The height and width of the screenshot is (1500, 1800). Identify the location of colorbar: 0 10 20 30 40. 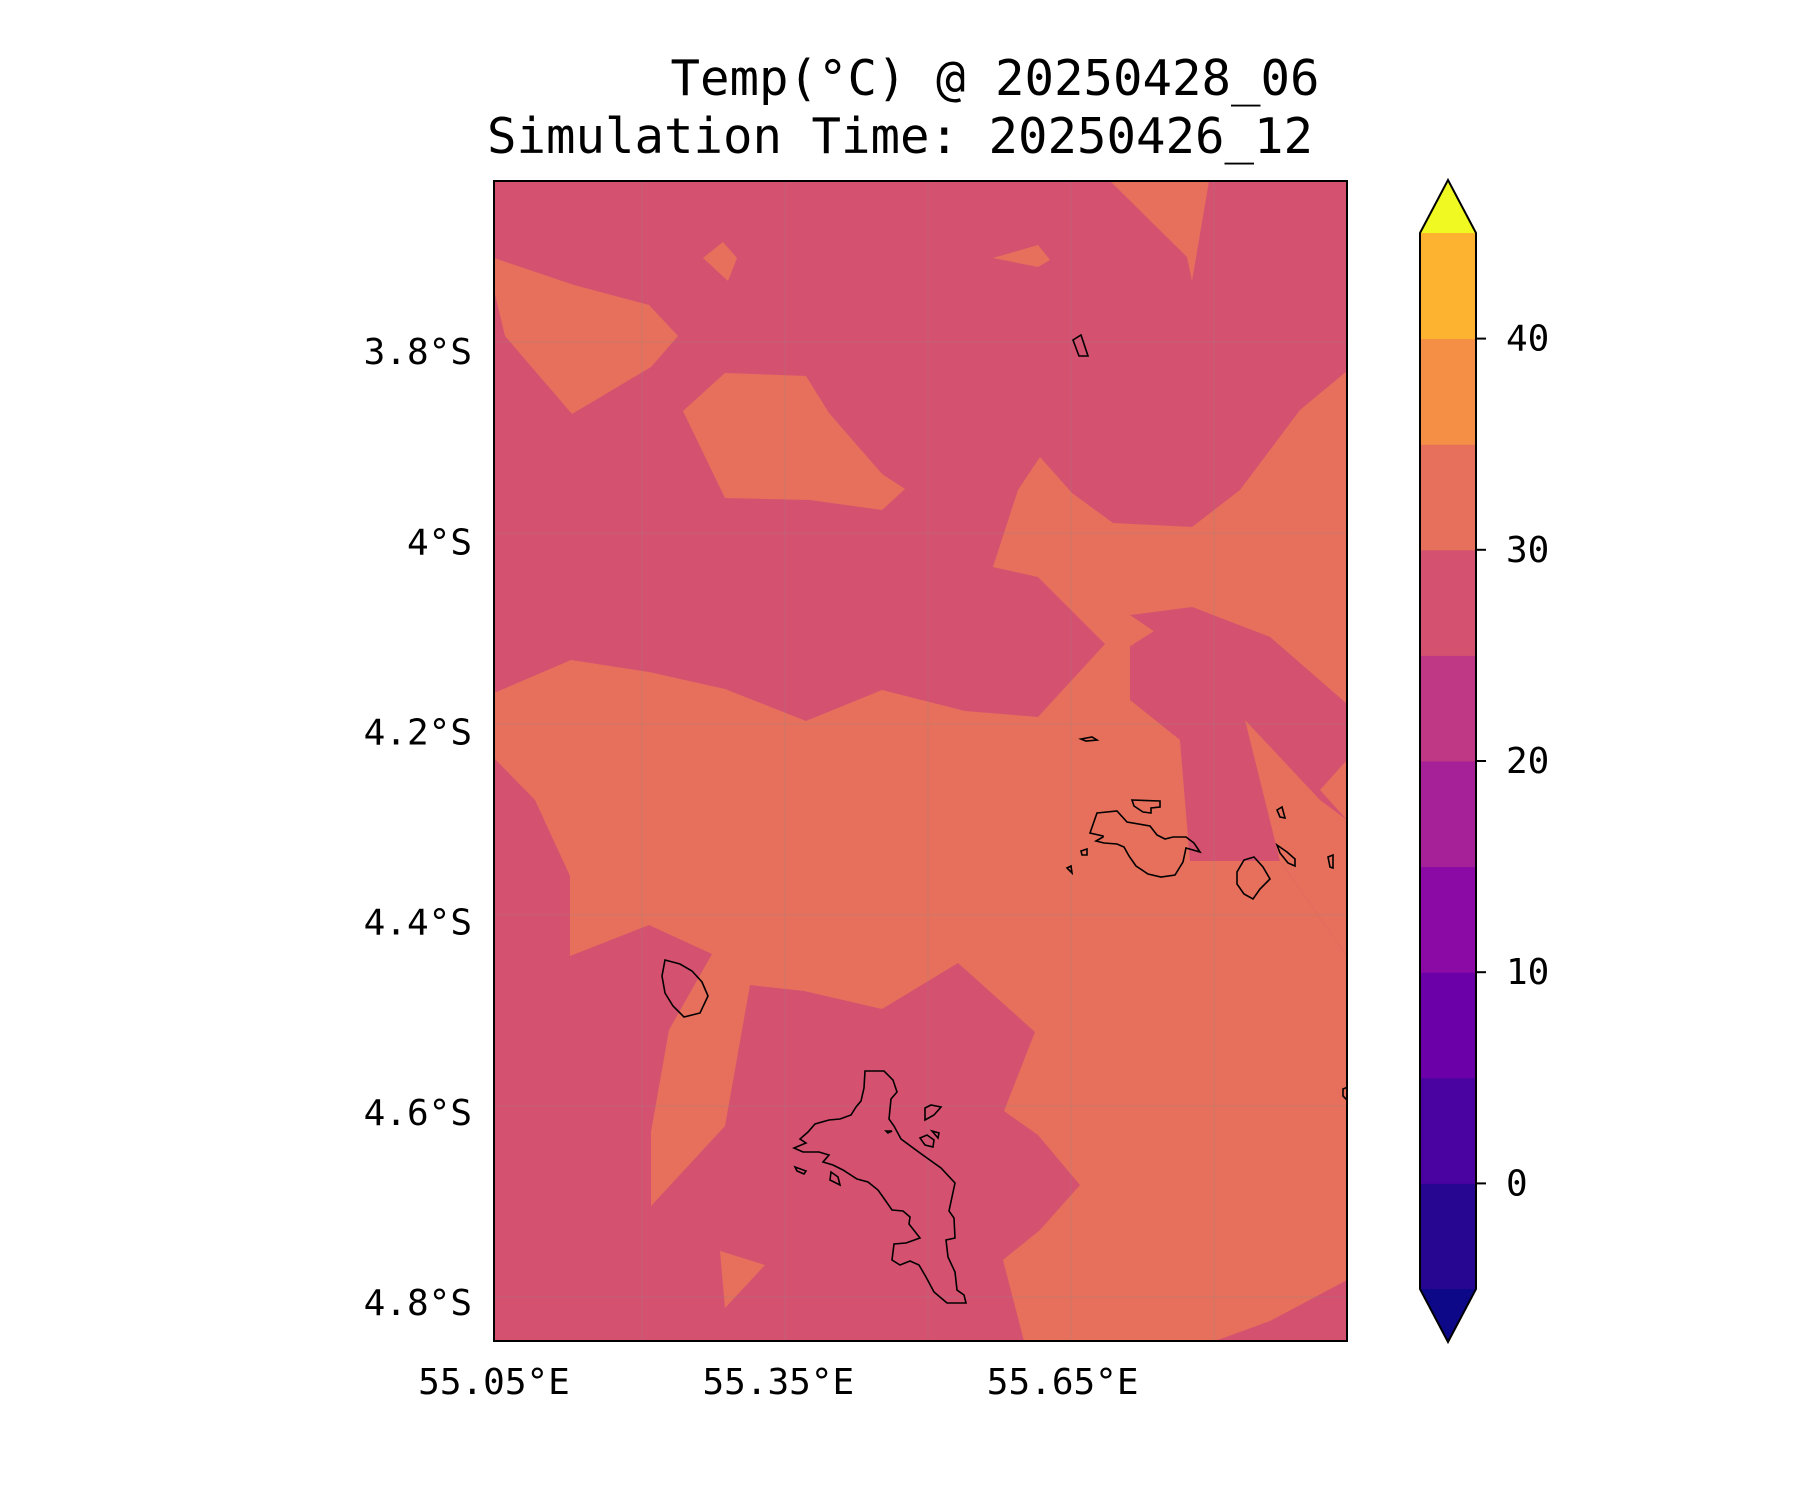
(1484, 761).